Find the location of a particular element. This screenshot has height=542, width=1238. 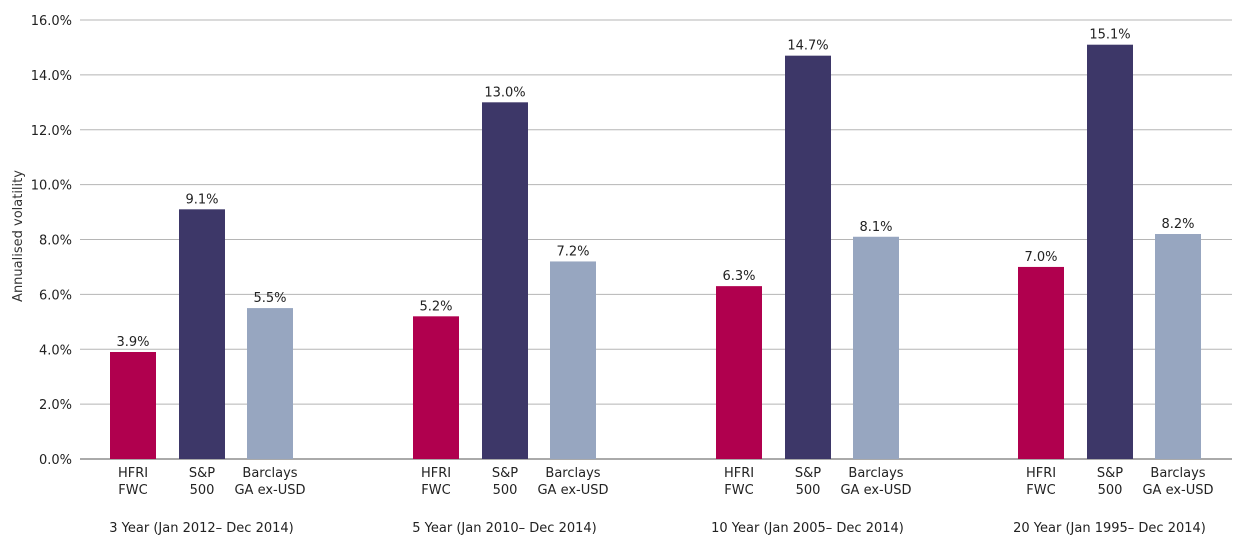

y-tick-label: 8.0% is located at coordinates (55, 241).